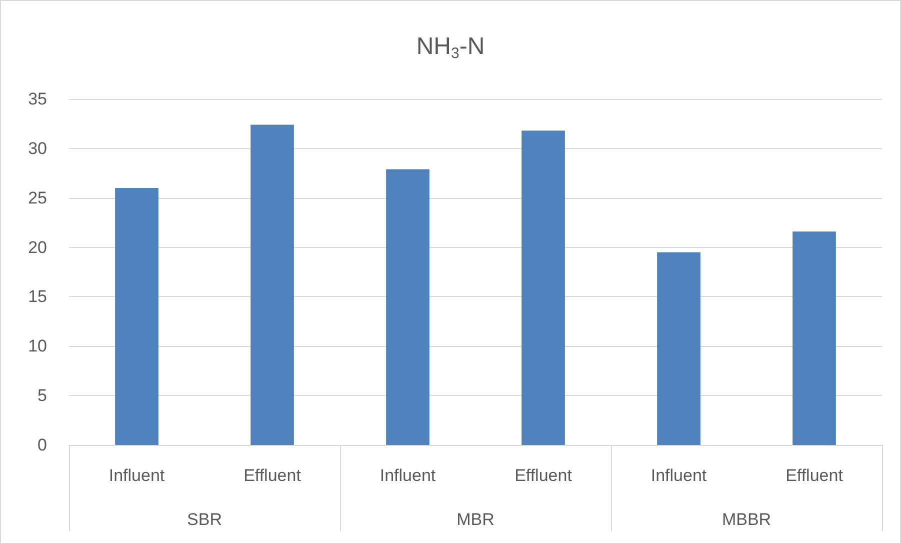  Describe the element at coordinates (42, 445) in the screenshot. I see `y-tick-label: 0` at that location.